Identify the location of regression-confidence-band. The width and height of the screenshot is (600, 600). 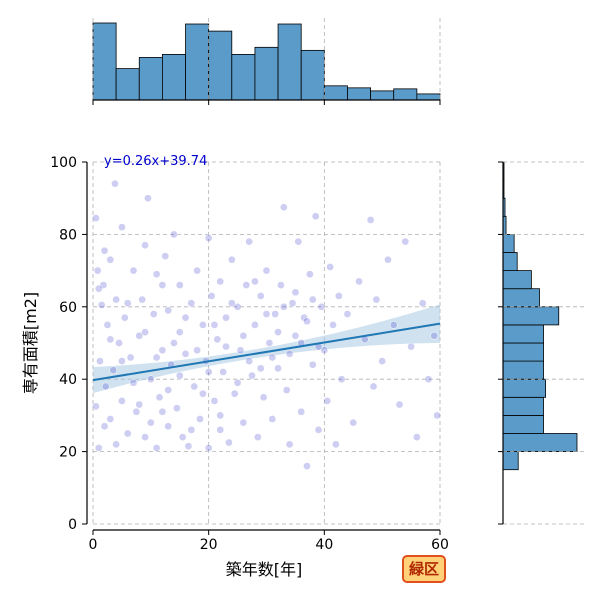
(266, 349).